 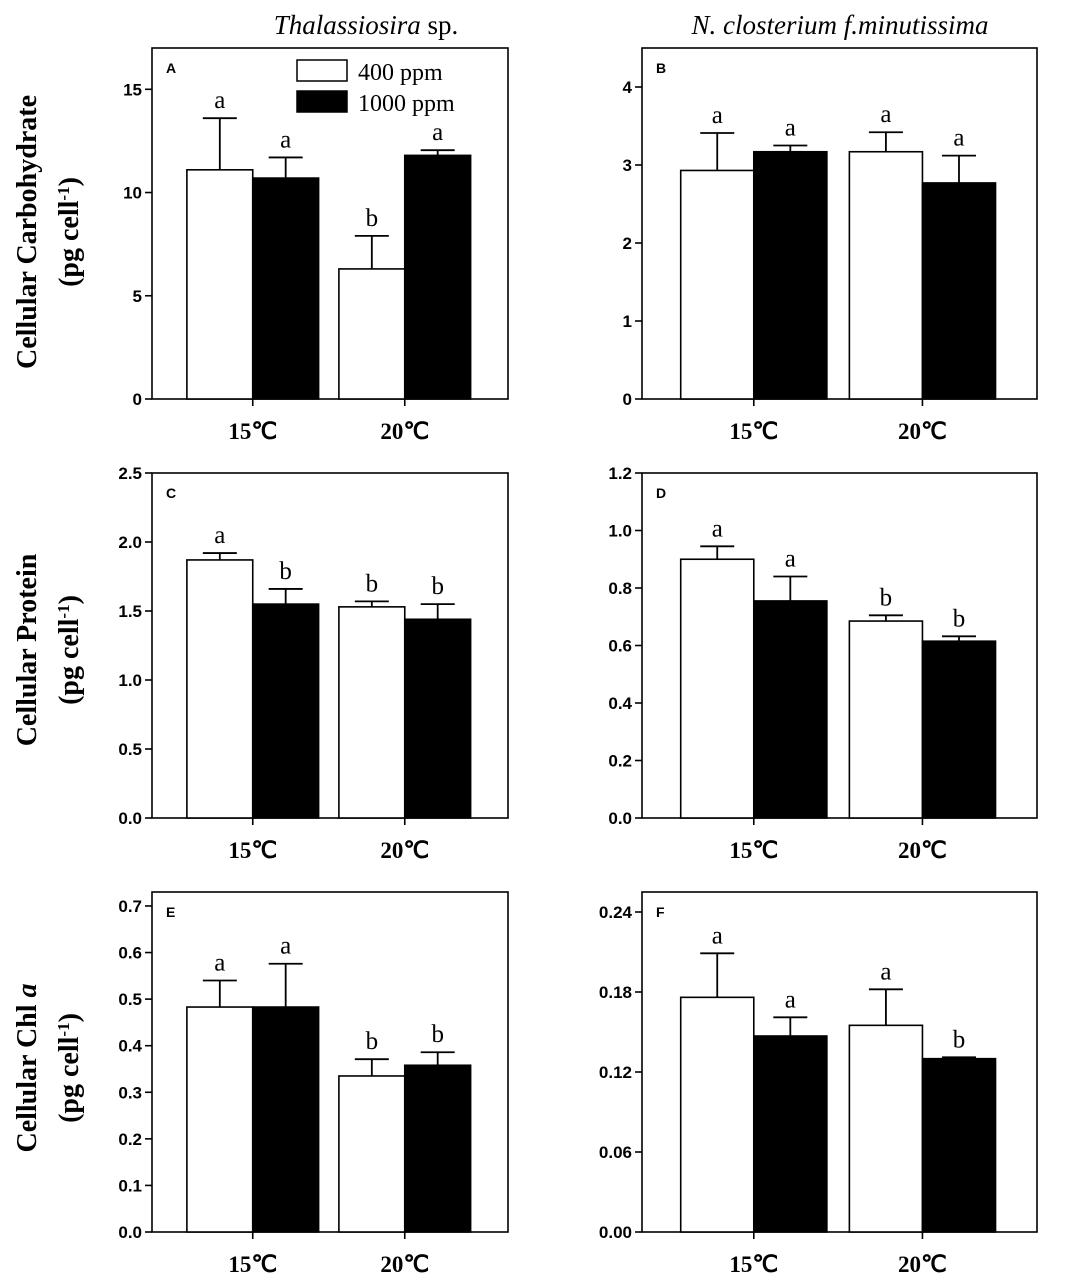 I want to click on panel-c-sig-label-400ppm: b, so click(x=372, y=583).